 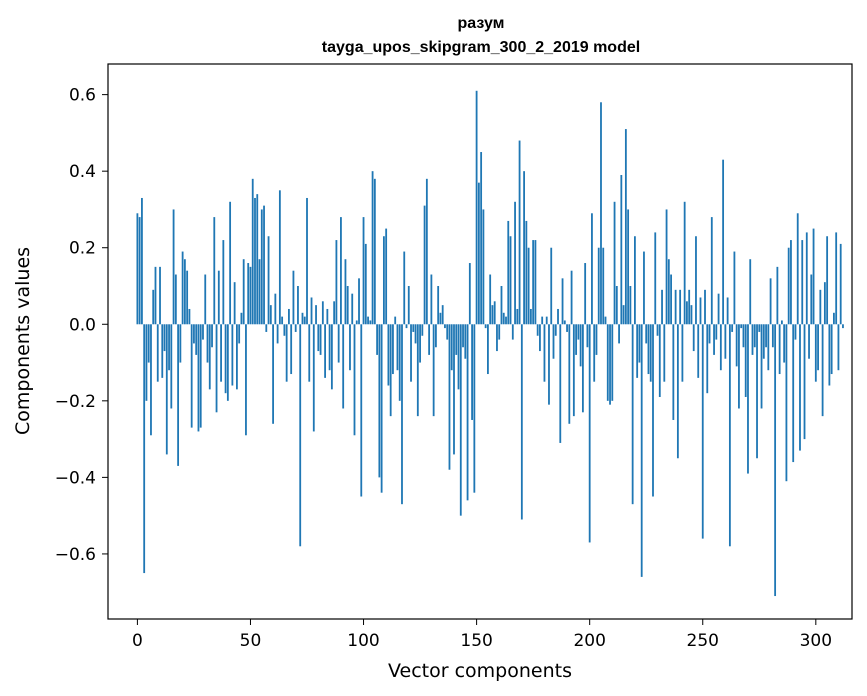 What do you see at coordinates (75, 478) in the screenshot?
I see `y-tick-label: −0.4` at bounding box center [75, 478].